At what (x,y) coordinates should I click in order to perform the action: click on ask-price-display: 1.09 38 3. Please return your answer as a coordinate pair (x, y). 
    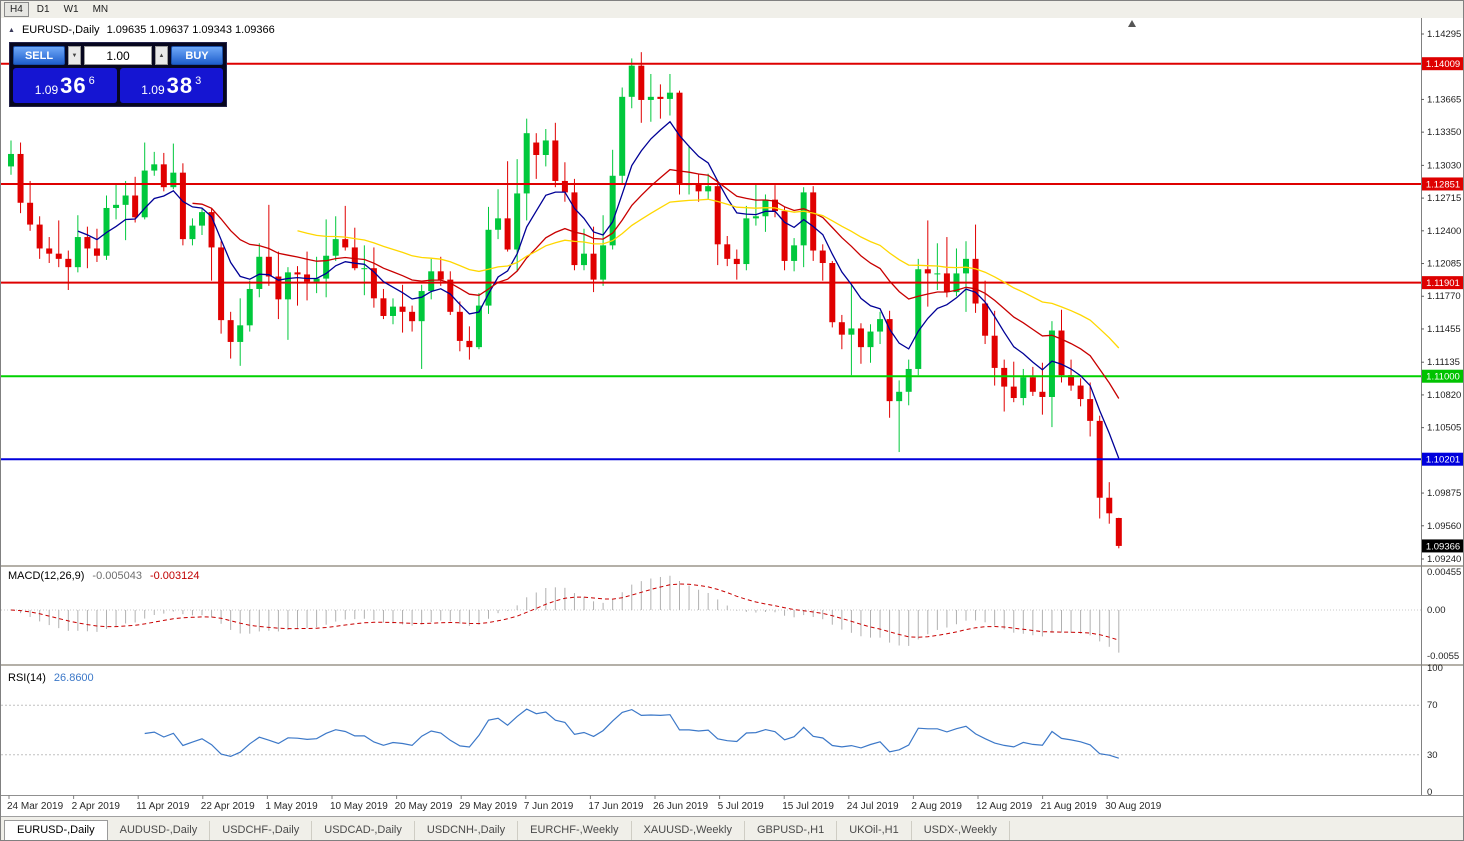
    Looking at the image, I should click on (171, 85).